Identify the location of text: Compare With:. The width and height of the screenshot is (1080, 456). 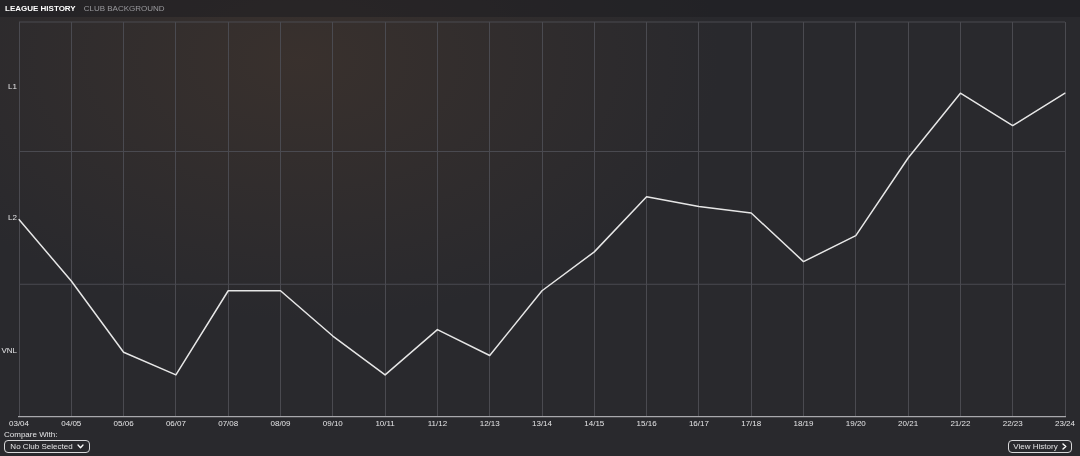
(31, 434).